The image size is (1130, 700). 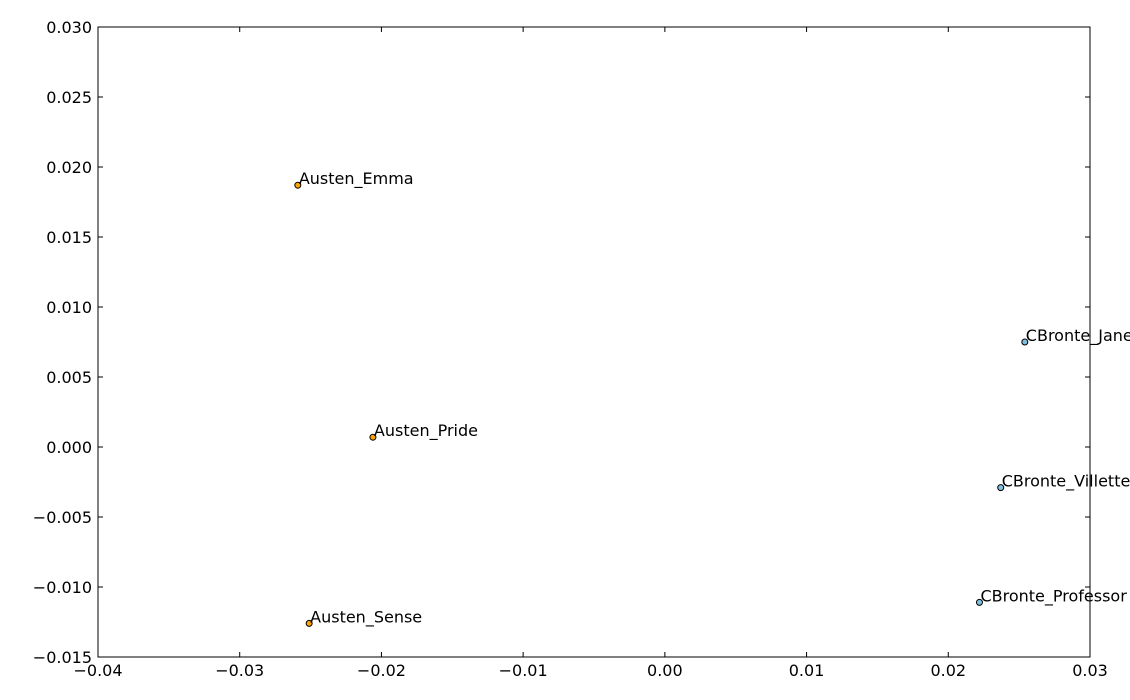 What do you see at coordinates (69, 97) in the screenshot?
I see `y-tick-label: 0.025` at bounding box center [69, 97].